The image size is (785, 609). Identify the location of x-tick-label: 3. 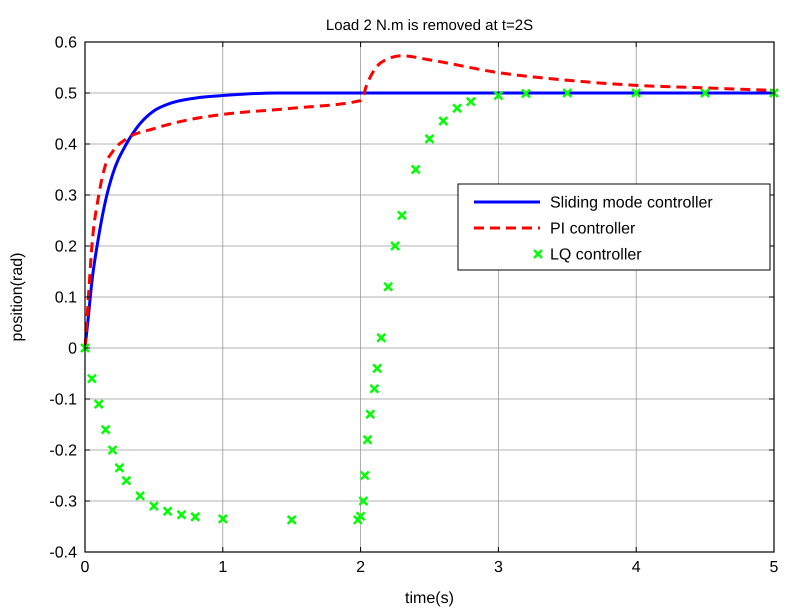
(498, 567).